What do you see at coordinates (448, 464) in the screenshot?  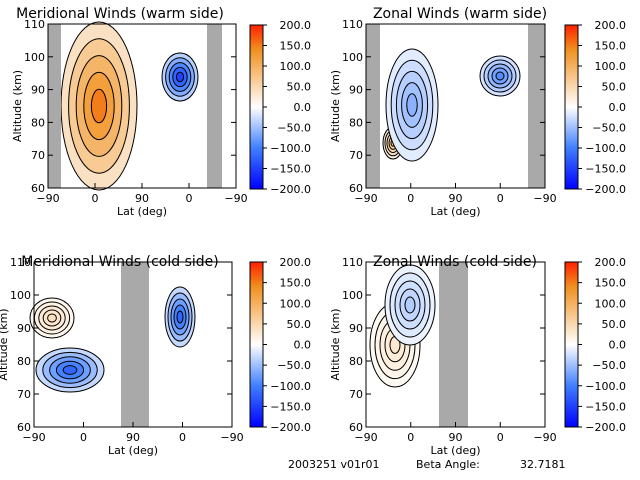 I see `footer-beta-label: Beta Angle:` at bounding box center [448, 464].